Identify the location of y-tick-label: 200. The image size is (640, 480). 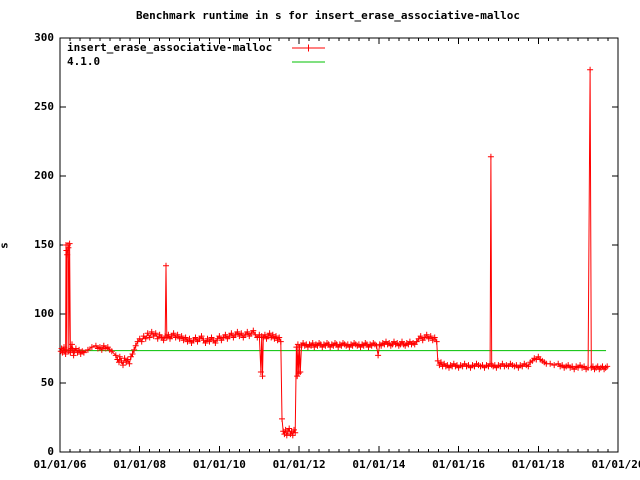
(44, 175).